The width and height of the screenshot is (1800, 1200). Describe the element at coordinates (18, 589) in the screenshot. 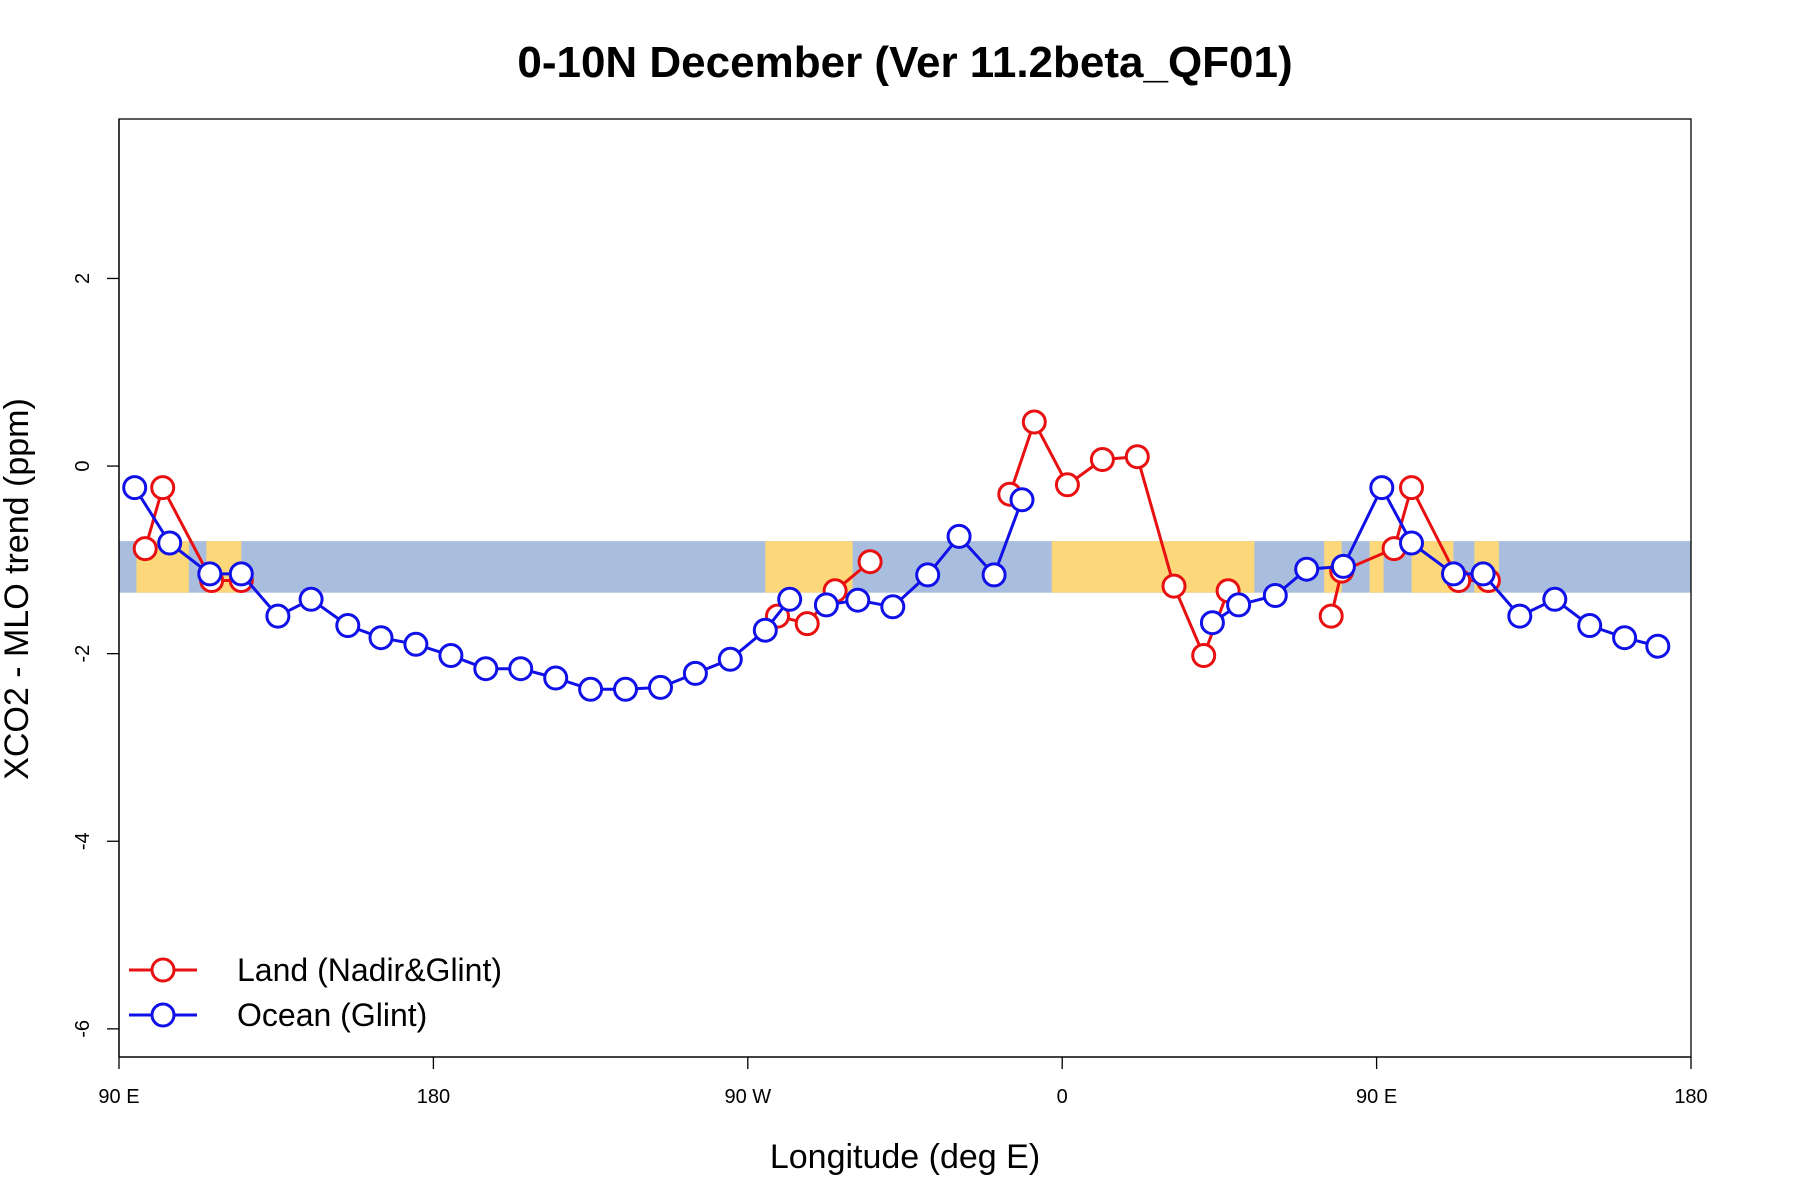

I see `y-axis-title: XCO2 - MLO trend (ppm)` at that location.